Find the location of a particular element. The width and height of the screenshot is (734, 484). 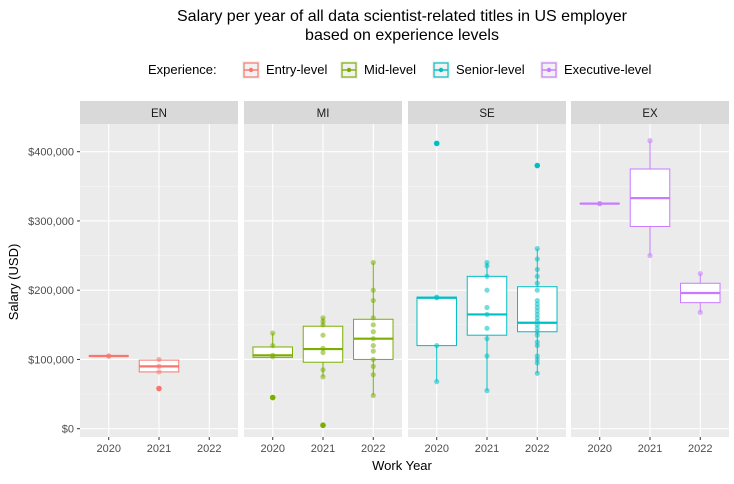

panel-strip-label: EN is located at coordinates (159, 114).